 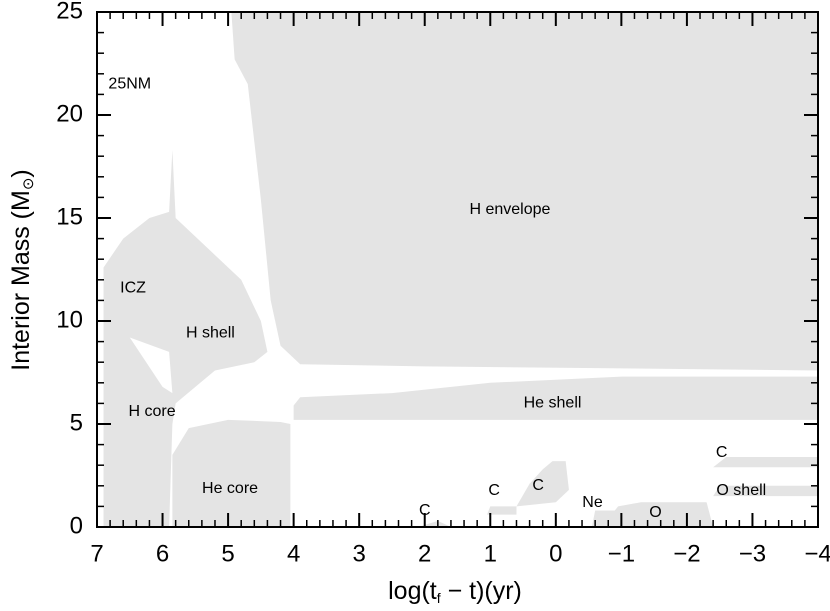 I want to click on x-tick-label: 7, so click(x=96, y=553).